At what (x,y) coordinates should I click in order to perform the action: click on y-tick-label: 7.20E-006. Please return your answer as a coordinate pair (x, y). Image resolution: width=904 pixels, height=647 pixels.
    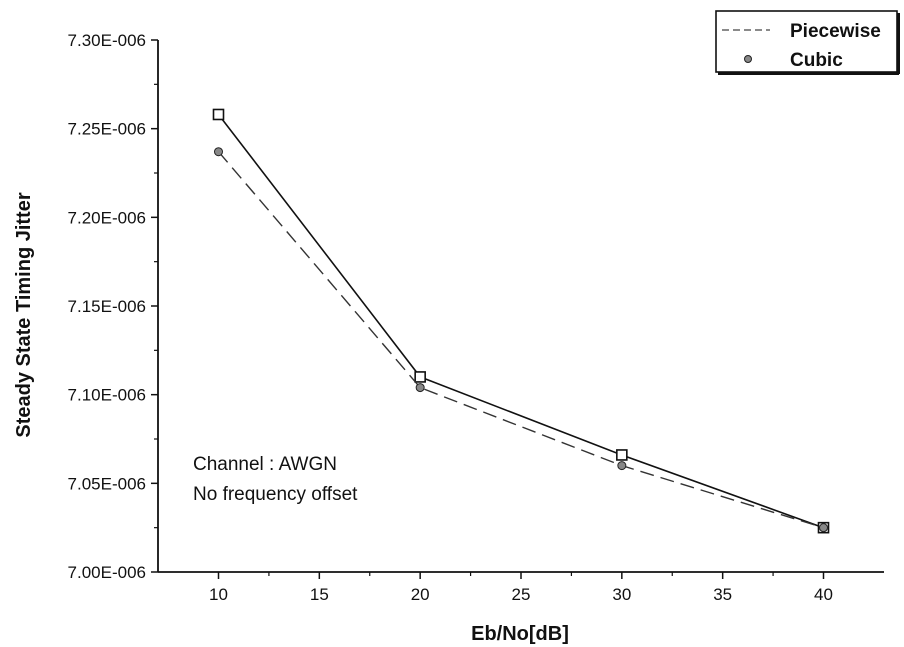
    Looking at the image, I should click on (107, 217).